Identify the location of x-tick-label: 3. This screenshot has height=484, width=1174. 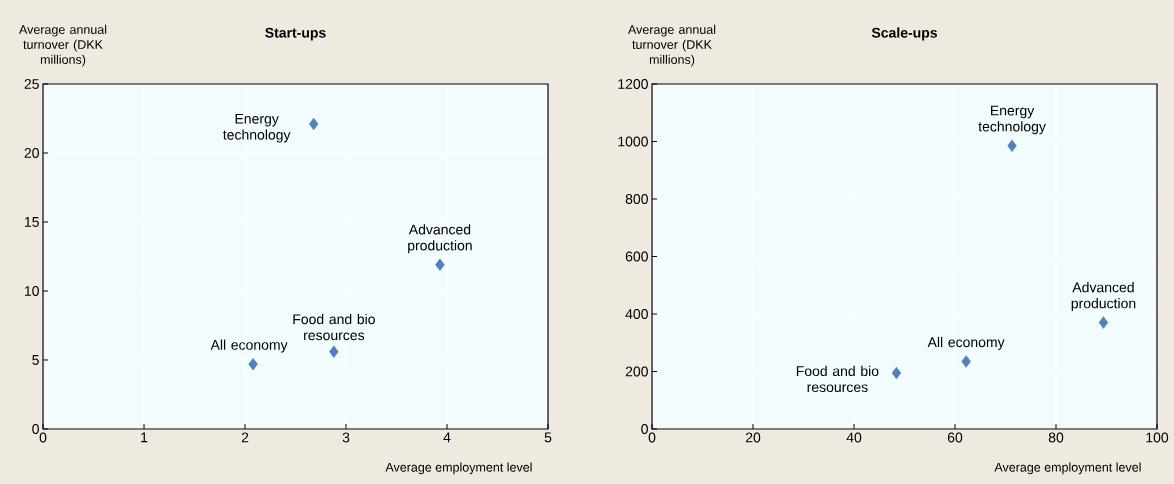
(346, 437).